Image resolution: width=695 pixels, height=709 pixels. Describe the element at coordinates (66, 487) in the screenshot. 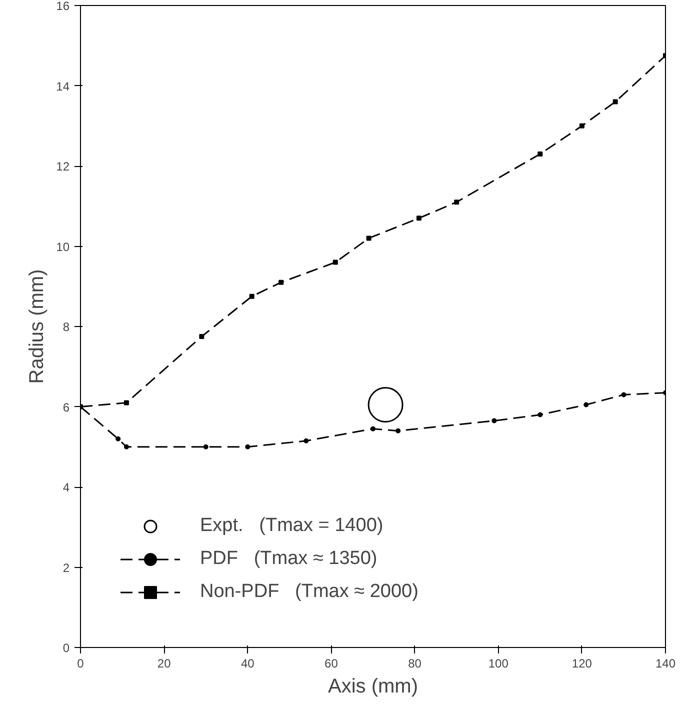

I see `y-tick-label: 4` at that location.